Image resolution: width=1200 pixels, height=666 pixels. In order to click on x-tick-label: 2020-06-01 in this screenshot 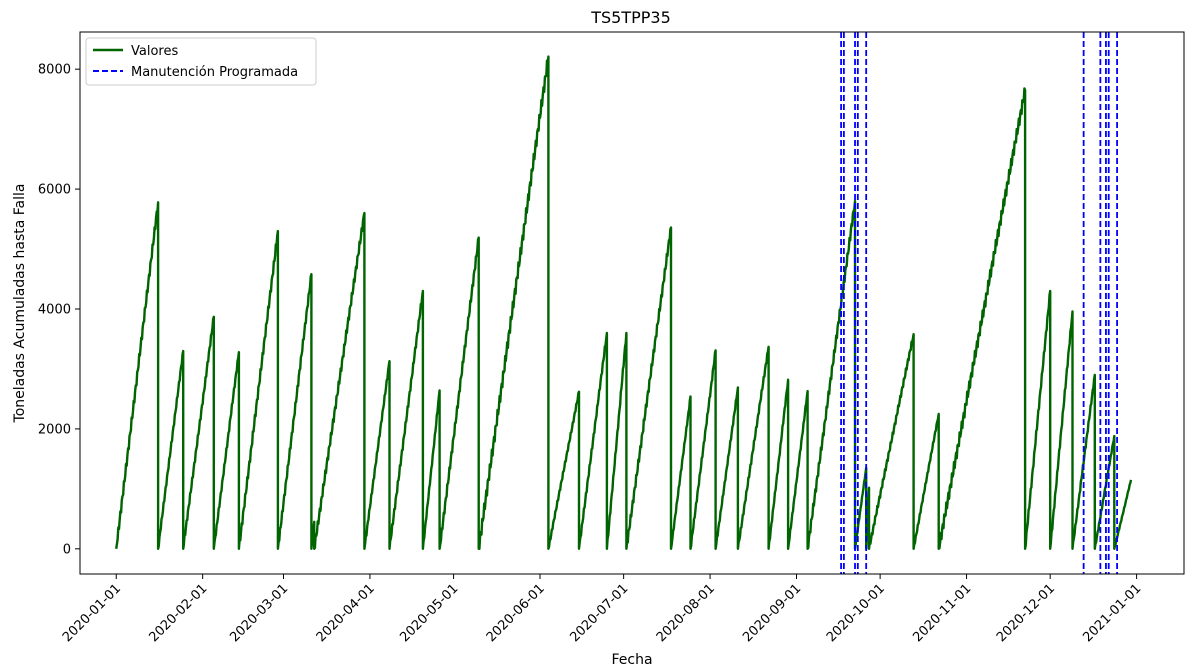, I will do `click(516, 613)`.